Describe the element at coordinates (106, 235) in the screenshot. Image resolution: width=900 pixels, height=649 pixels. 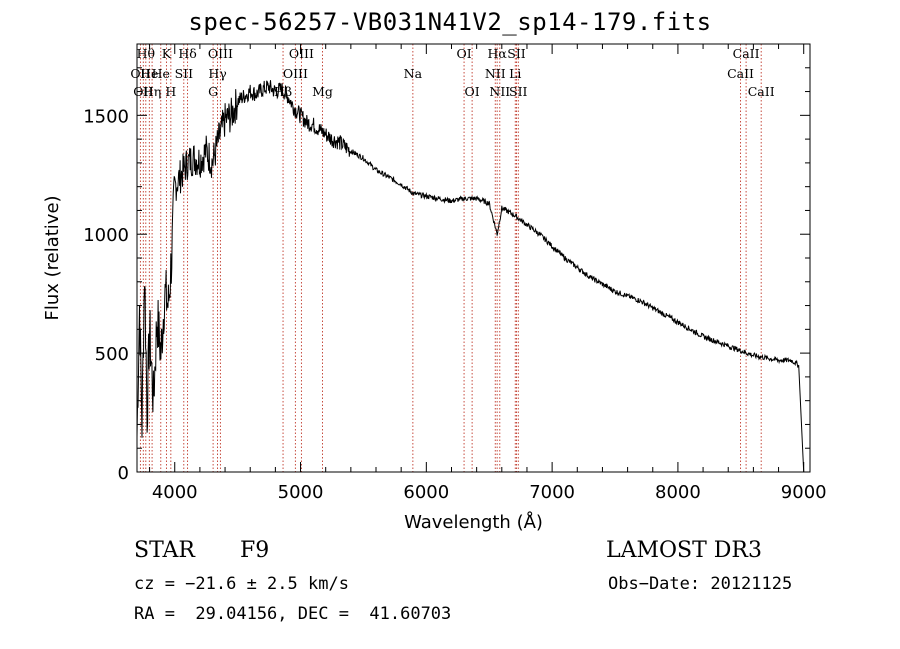
I see `y-tick-label: 1000` at that location.